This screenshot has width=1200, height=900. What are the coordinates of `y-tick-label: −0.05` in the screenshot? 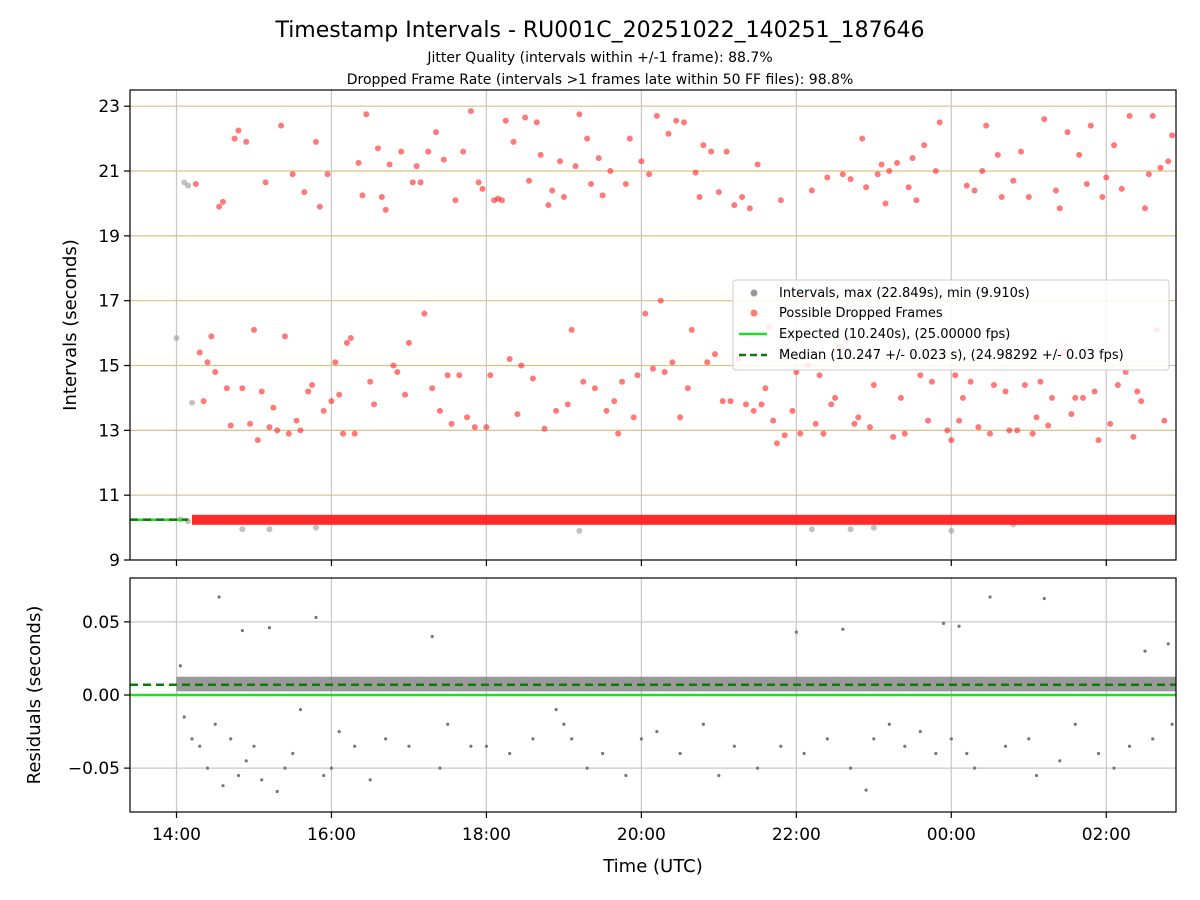 It's located at (94, 769).